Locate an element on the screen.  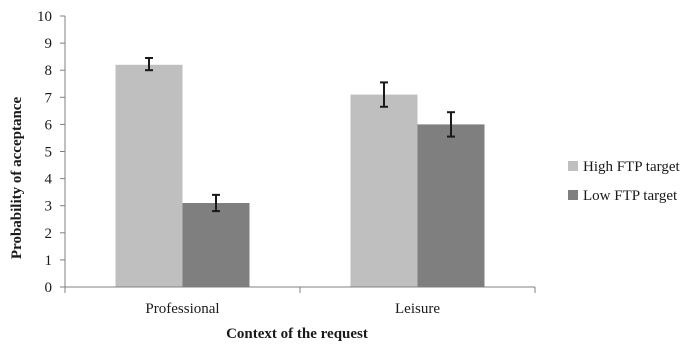
y-tick-label: 9 is located at coordinates (49, 44).